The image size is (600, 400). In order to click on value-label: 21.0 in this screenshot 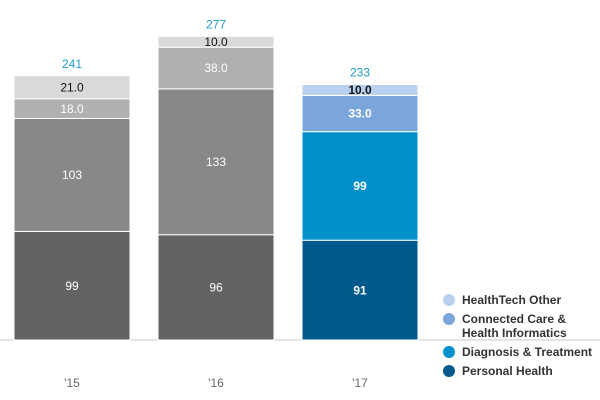, I will do `click(72, 87)`.